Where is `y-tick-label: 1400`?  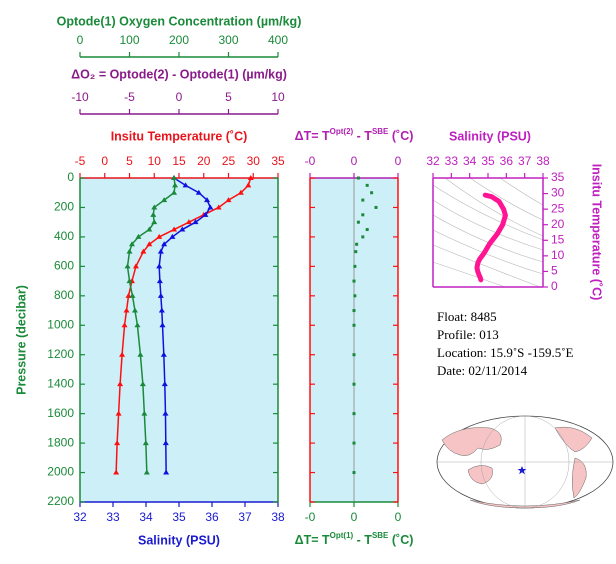
y-tick-label: 1400 is located at coordinates (60, 383).